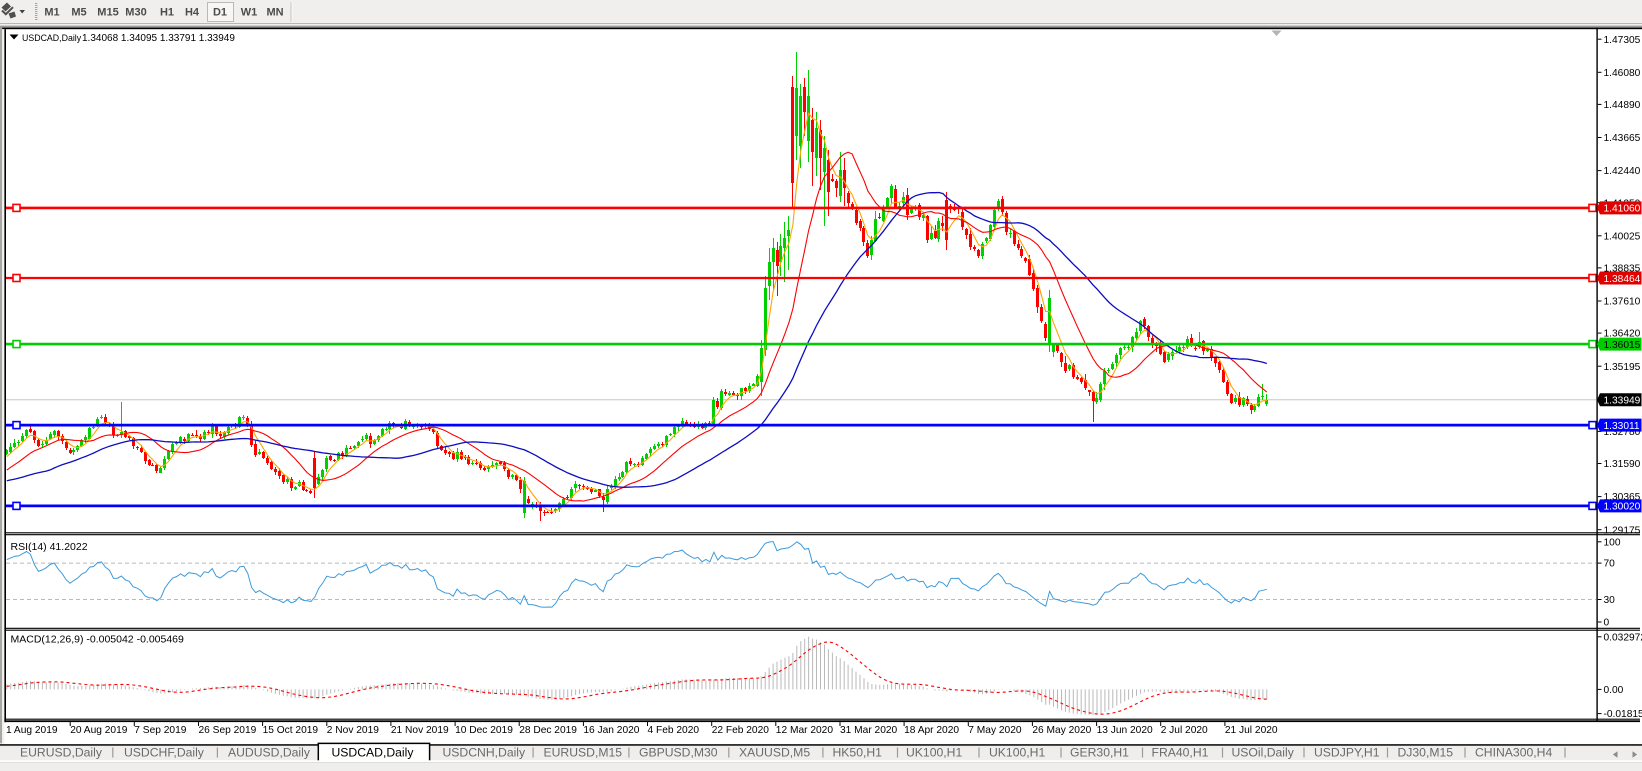 This screenshot has height=771, width=1642. I want to click on svg-text: USDJPY,H1, so click(1347, 753).